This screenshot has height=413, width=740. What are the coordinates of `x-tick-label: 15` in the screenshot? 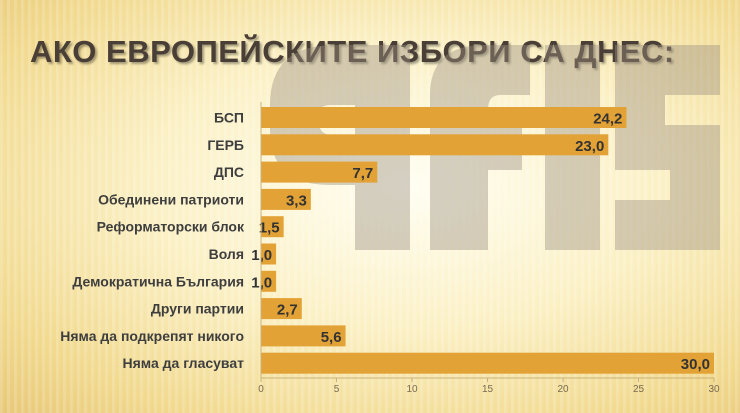 It's located at (488, 389).